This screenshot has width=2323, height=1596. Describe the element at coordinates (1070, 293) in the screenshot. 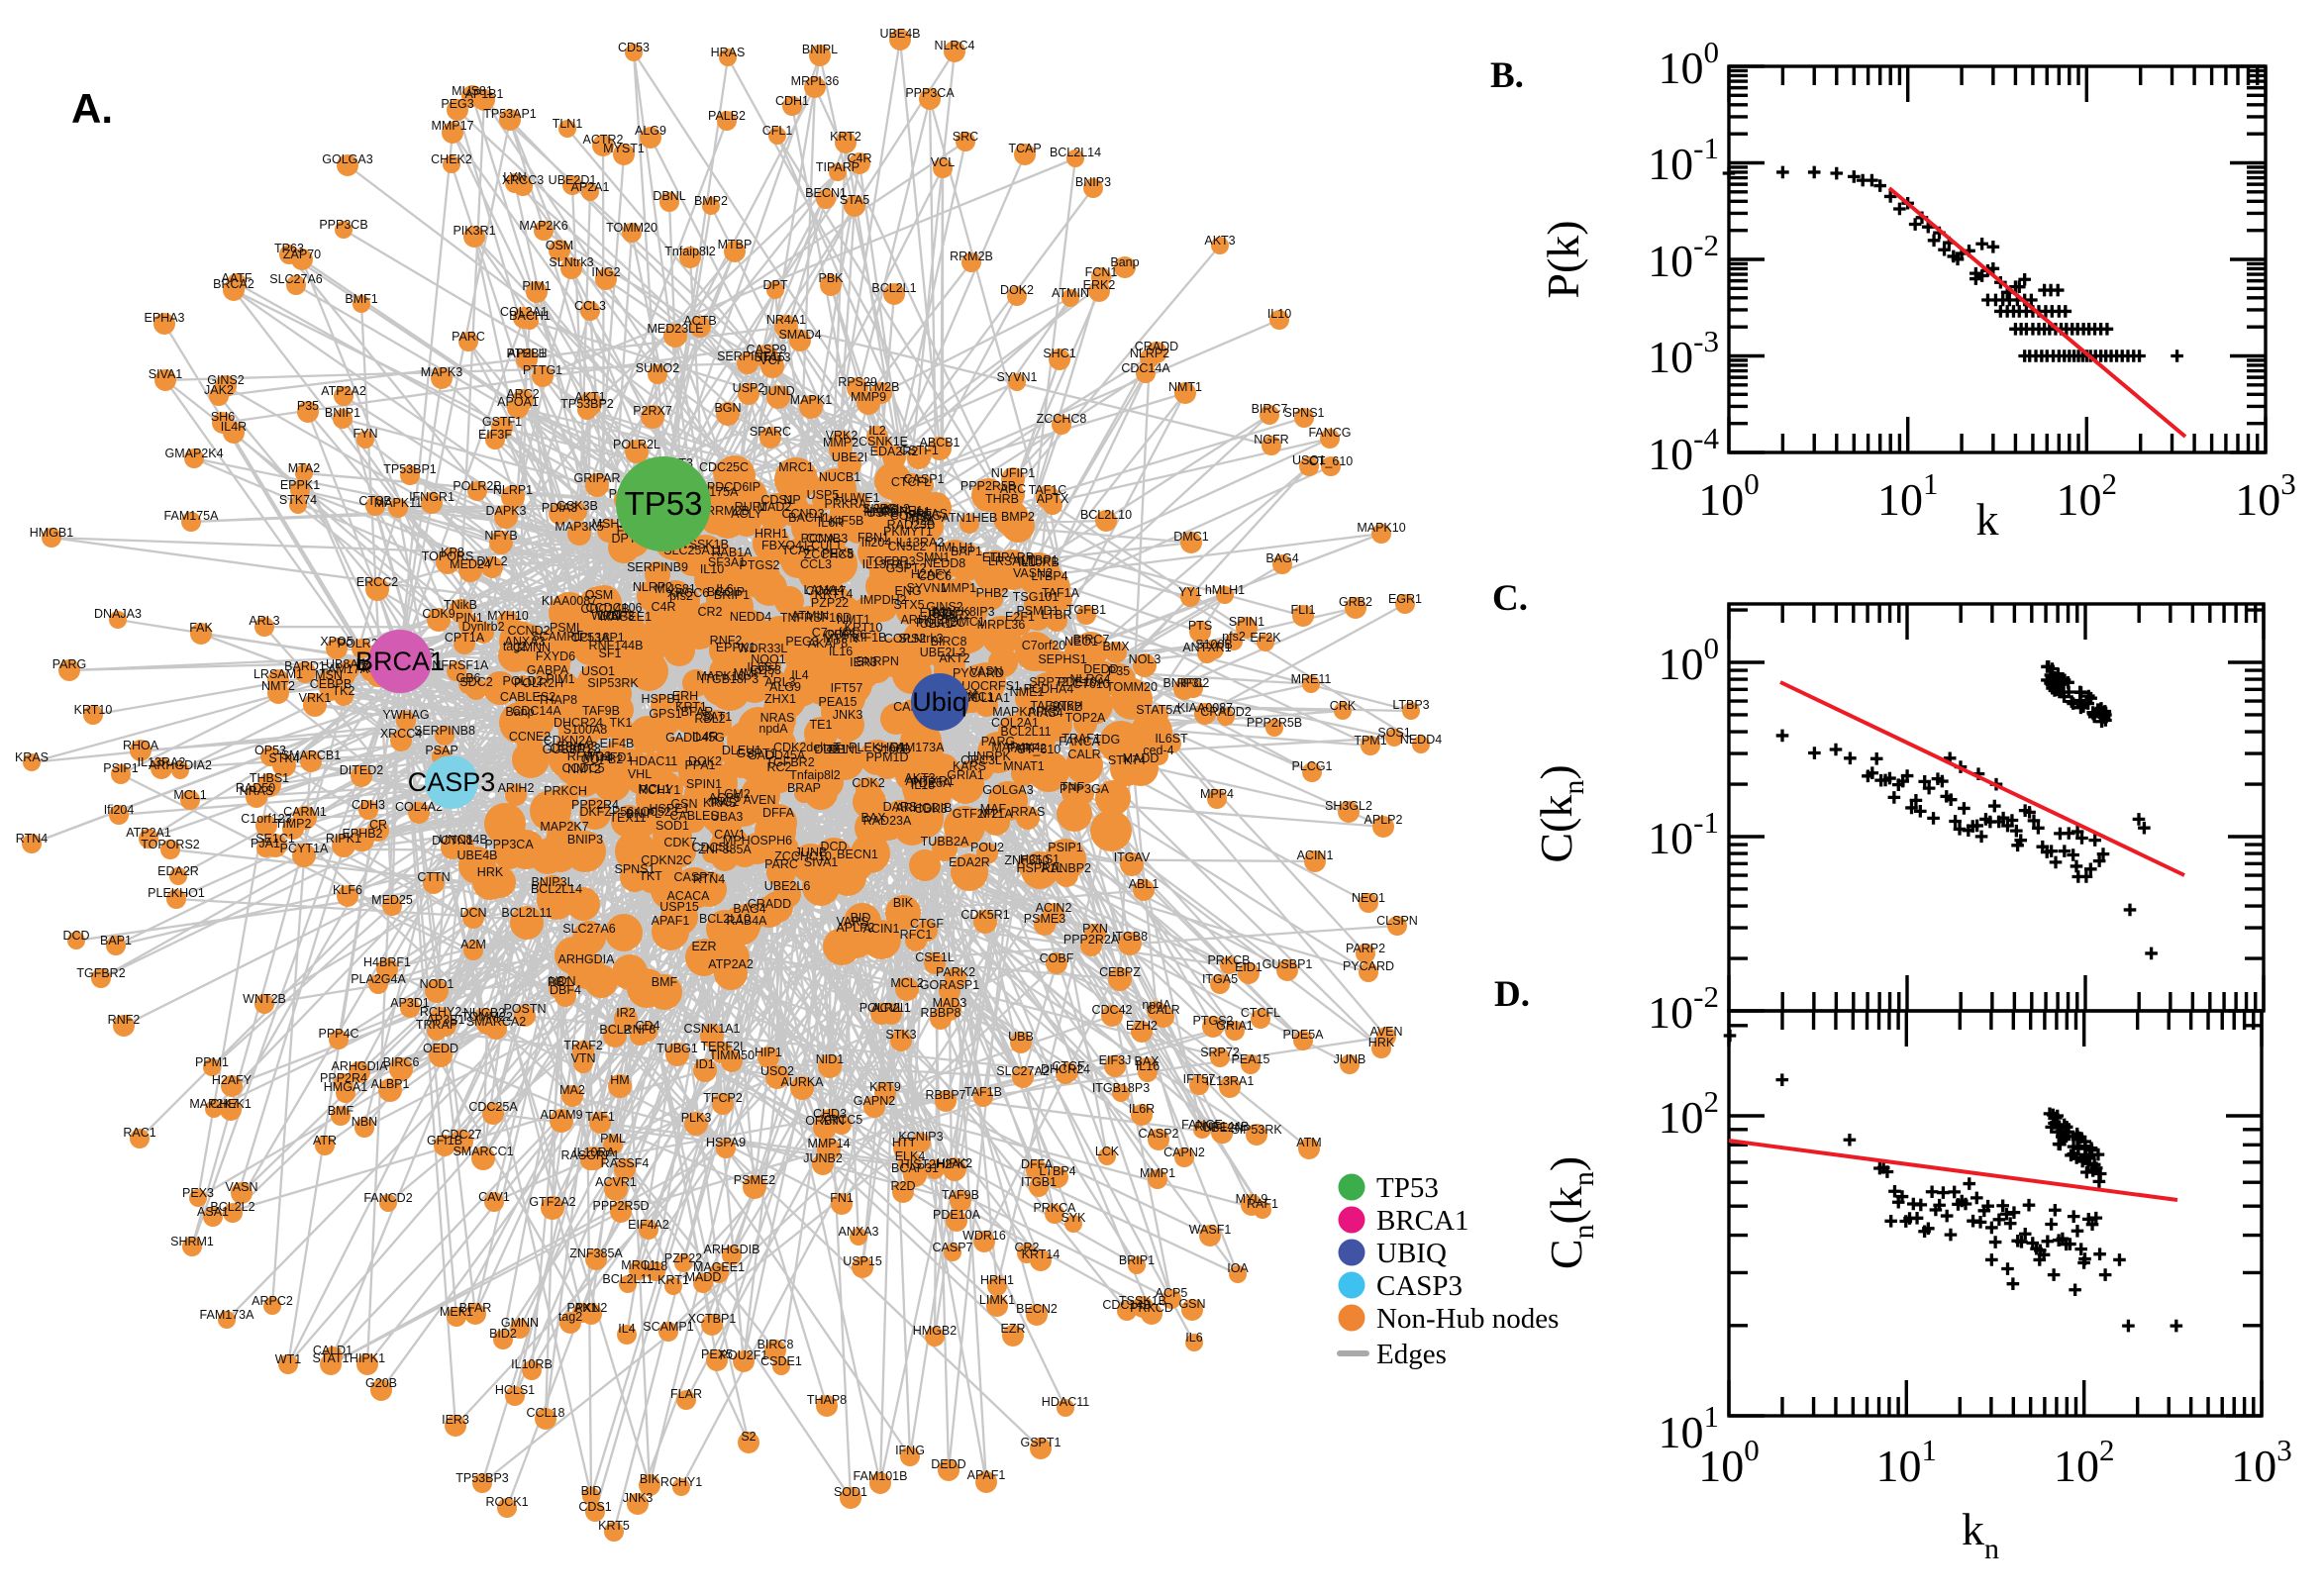

I see `svg-text: ATMIN` at that location.